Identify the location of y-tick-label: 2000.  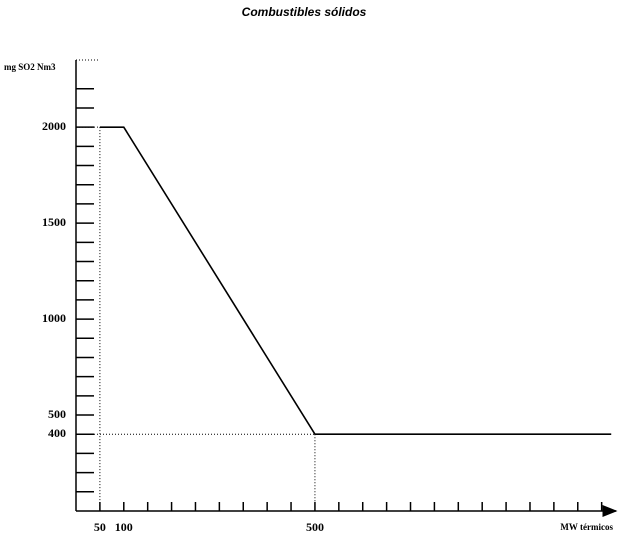
(54, 126).